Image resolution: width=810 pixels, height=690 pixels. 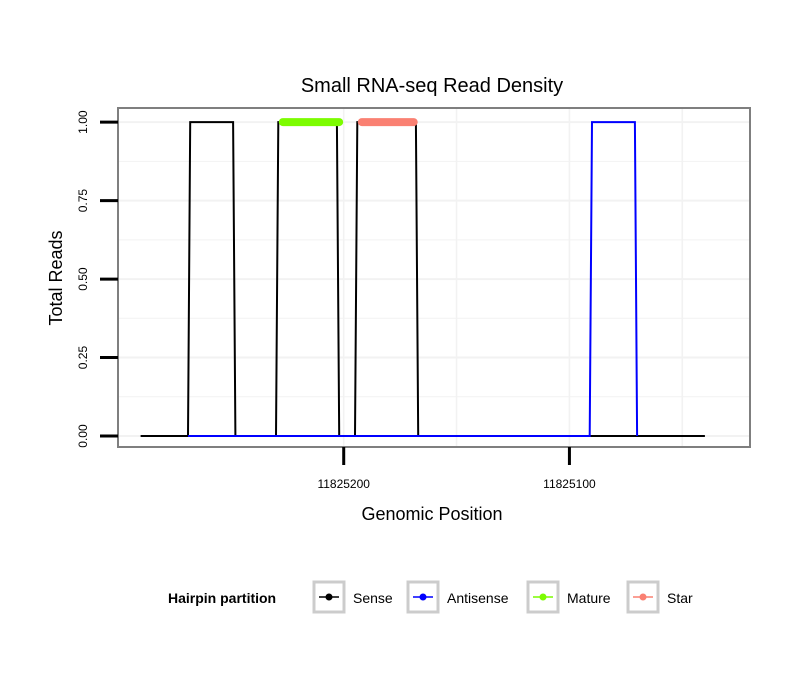 I want to click on legend-item-star: Star, so click(x=659, y=597).